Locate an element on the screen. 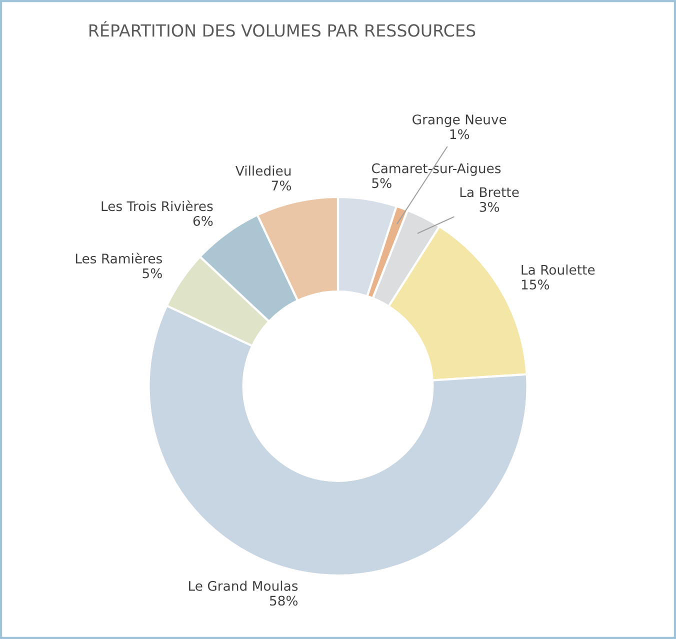 The width and height of the screenshot is (676, 639). chart-title: RÉPARTITION DES VOLUMES PAR RESSOURCES is located at coordinates (283, 29).